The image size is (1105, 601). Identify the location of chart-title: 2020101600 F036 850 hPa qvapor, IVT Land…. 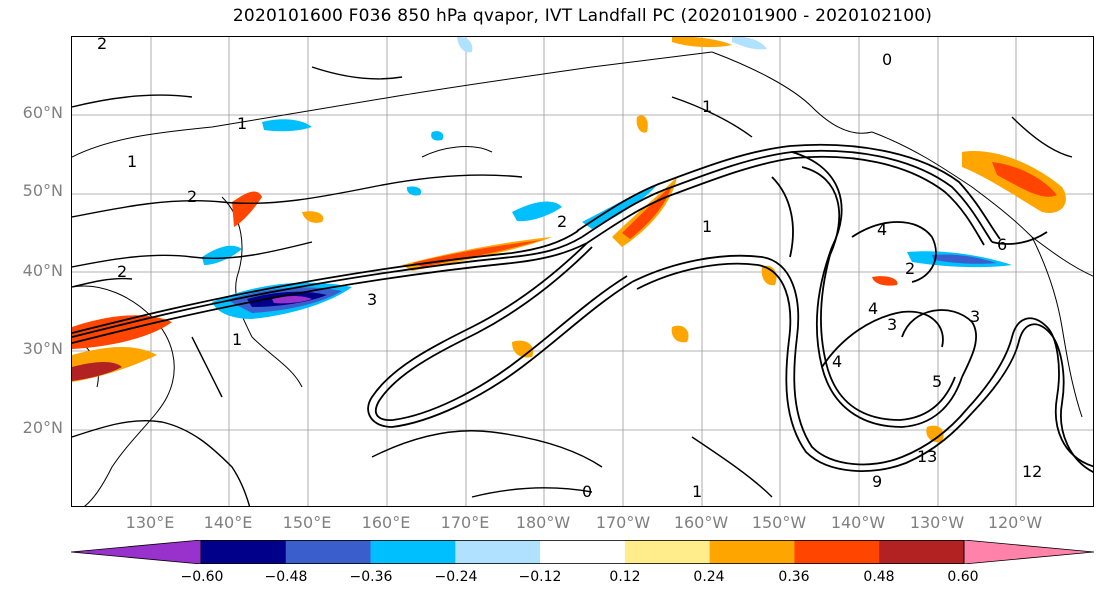
(582, 16).